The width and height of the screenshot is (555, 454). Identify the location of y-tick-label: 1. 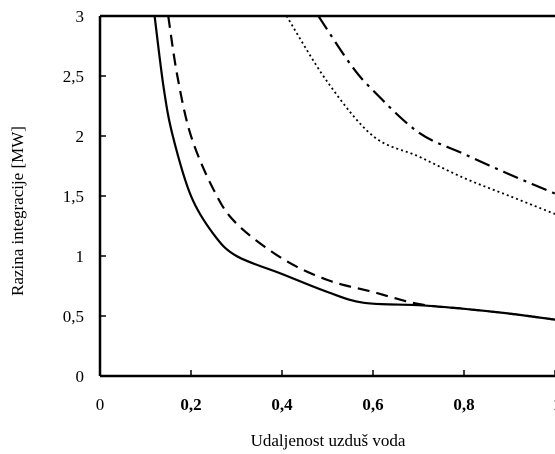
(80, 256).